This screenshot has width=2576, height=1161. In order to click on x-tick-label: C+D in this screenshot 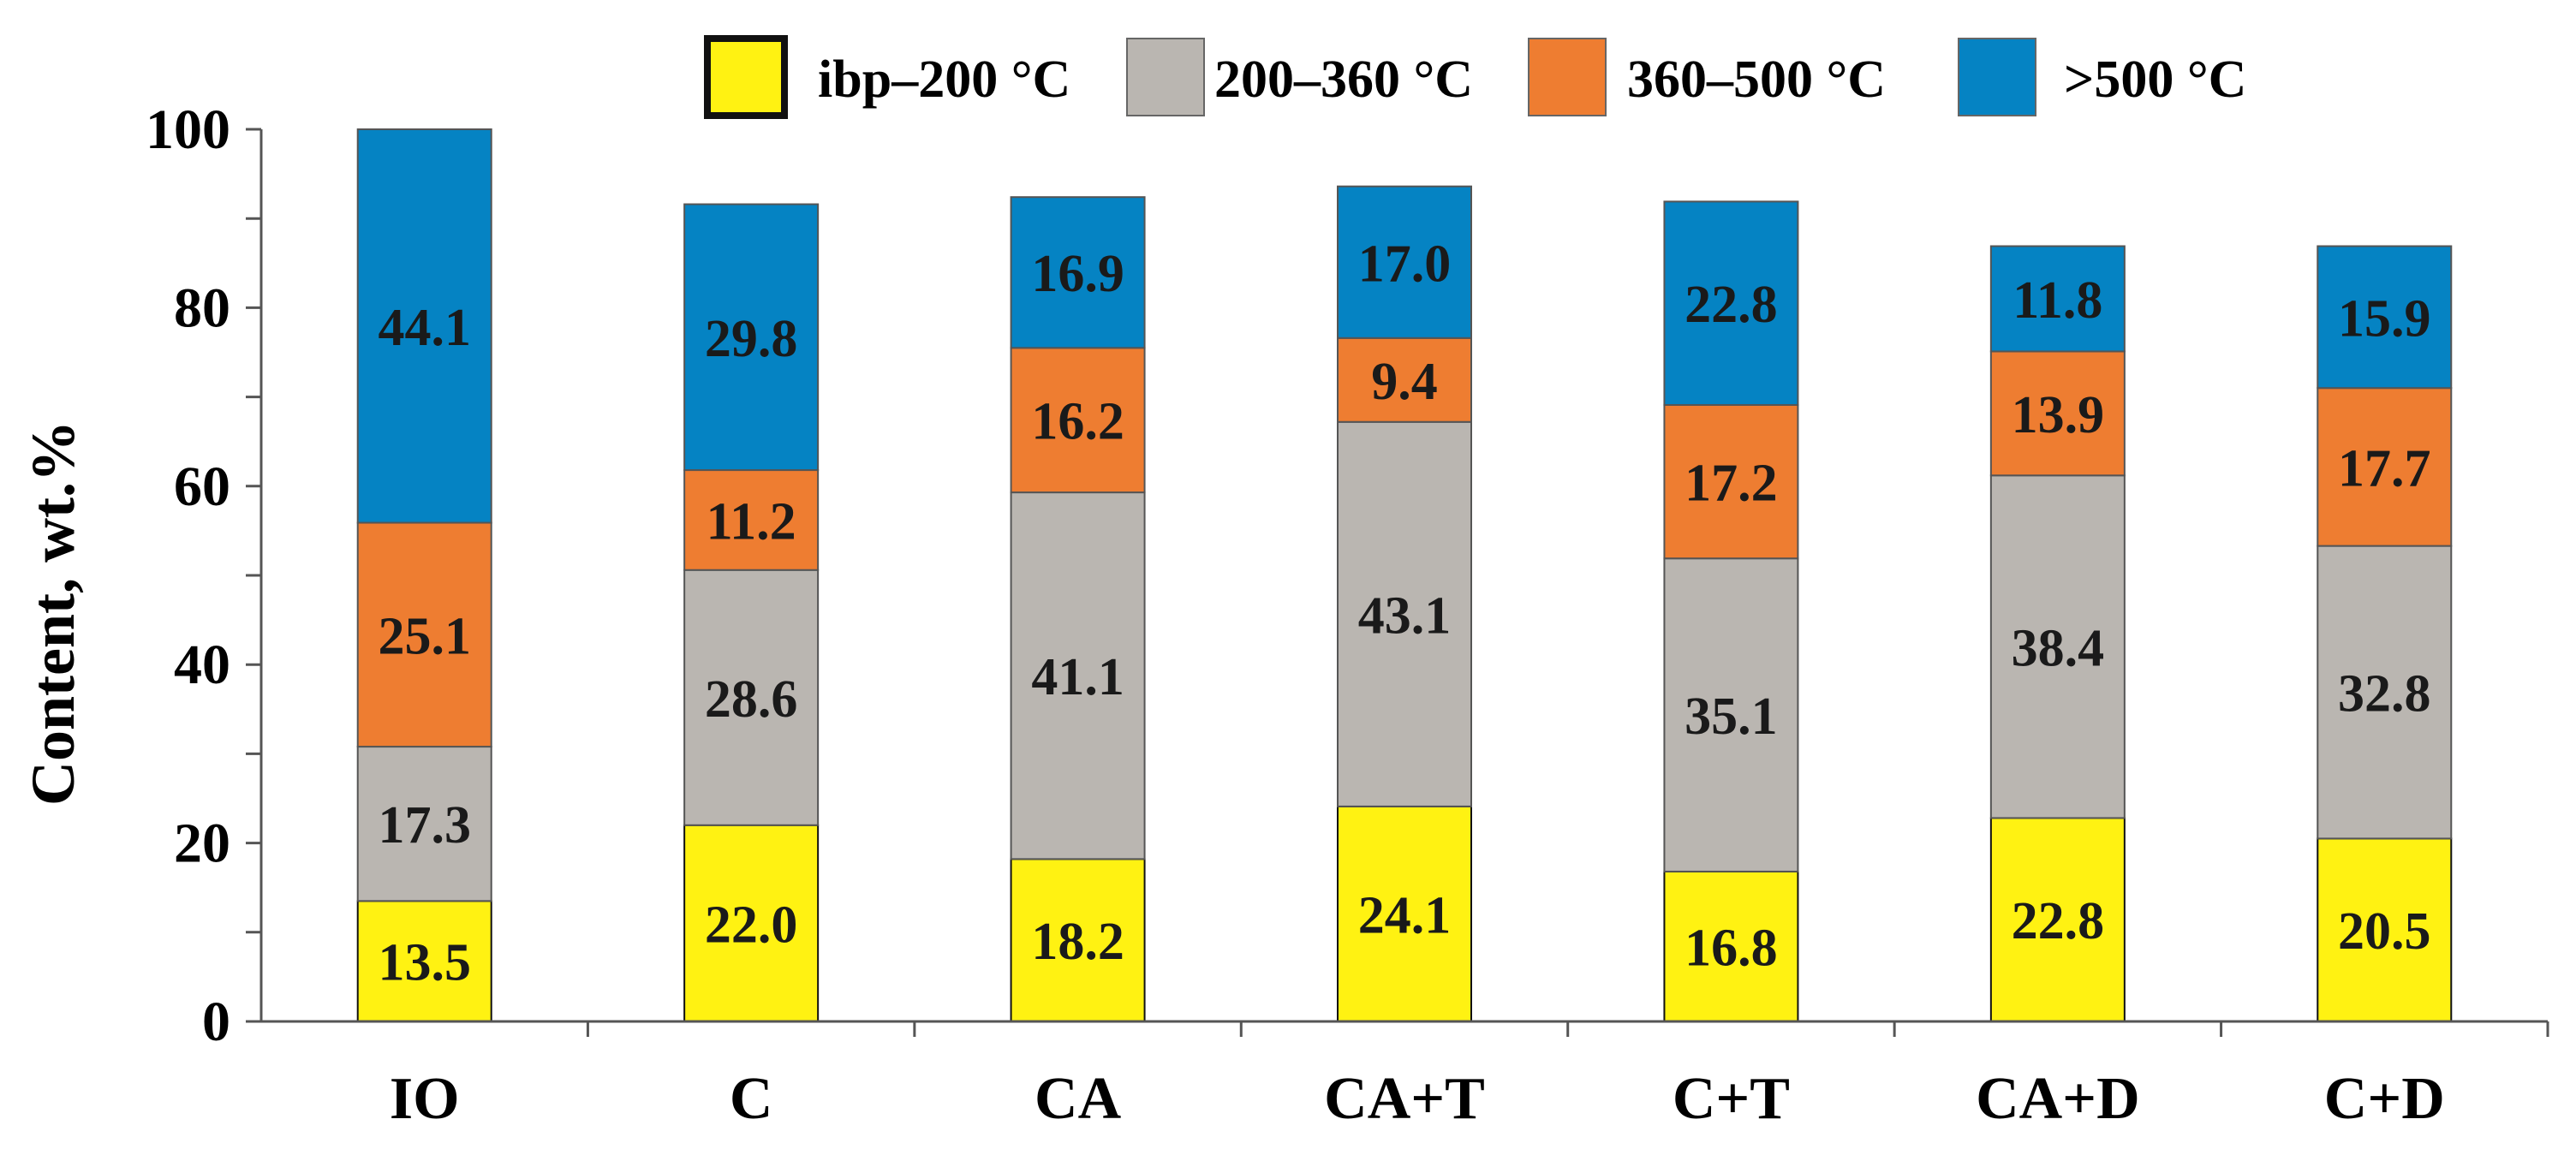, I will do `click(2384, 1099)`.